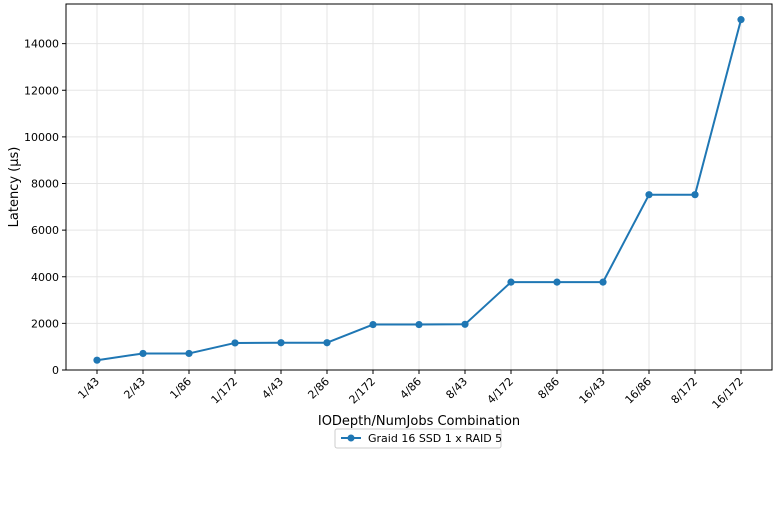  Describe the element at coordinates (45, 277) in the screenshot. I see `y-tick-label: 4000` at that location.